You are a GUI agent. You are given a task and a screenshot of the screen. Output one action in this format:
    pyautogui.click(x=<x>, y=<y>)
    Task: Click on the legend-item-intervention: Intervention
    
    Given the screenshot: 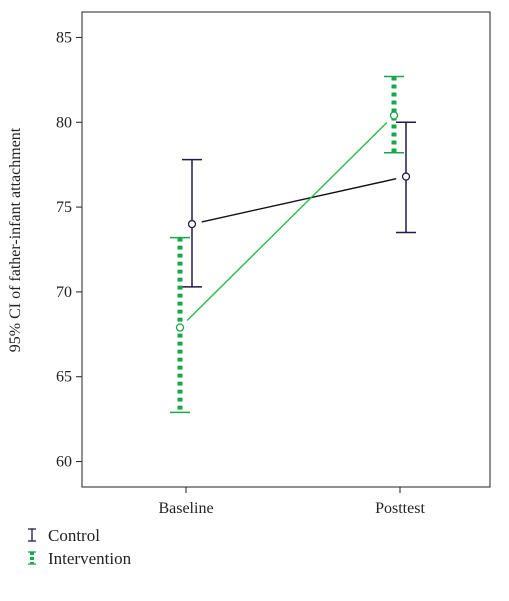 What is the action you would take?
    pyautogui.click(x=80, y=558)
    